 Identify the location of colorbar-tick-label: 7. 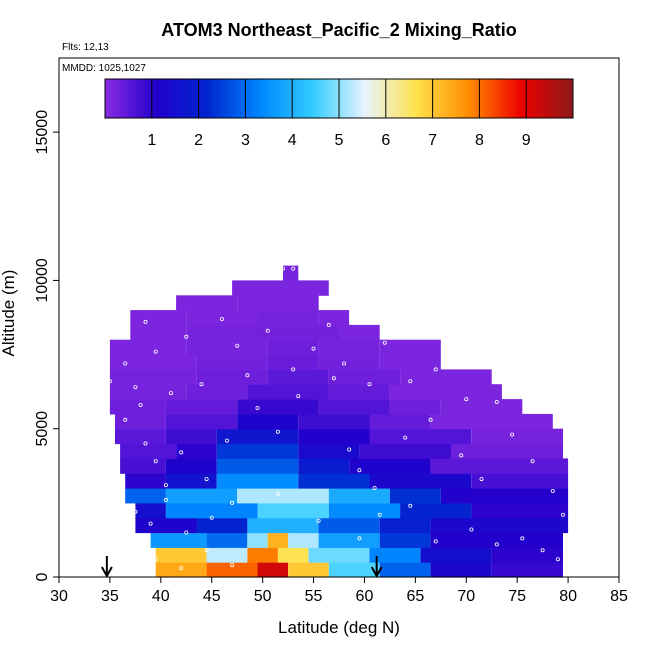
(432, 140).